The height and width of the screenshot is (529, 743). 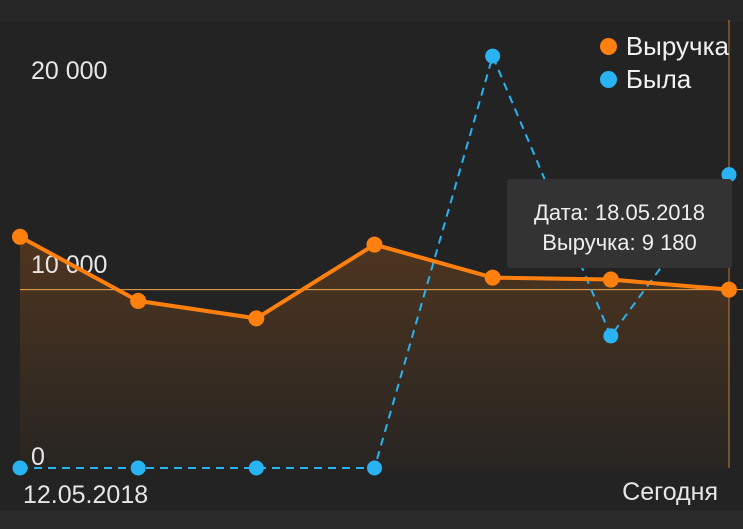 I want to click on legend-label-revenue: Выручка, so click(x=677, y=46).